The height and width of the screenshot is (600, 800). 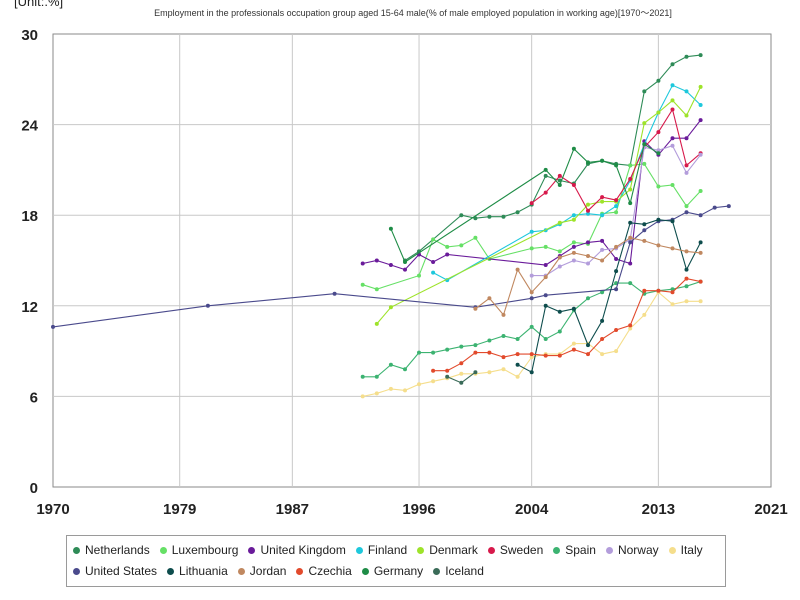 What do you see at coordinates (198, 550) in the screenshot?
I see `legend-item: Luxembourg` at bounding box center [198, 550].